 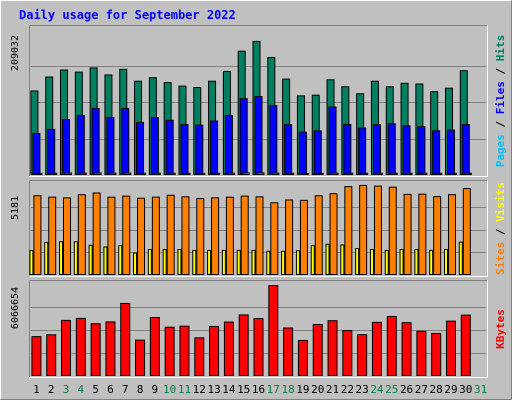 What do you see at coordinates (199, 389) in the screenshot?
I see `x-tick-label: 12` at bounding box center [199, 389].